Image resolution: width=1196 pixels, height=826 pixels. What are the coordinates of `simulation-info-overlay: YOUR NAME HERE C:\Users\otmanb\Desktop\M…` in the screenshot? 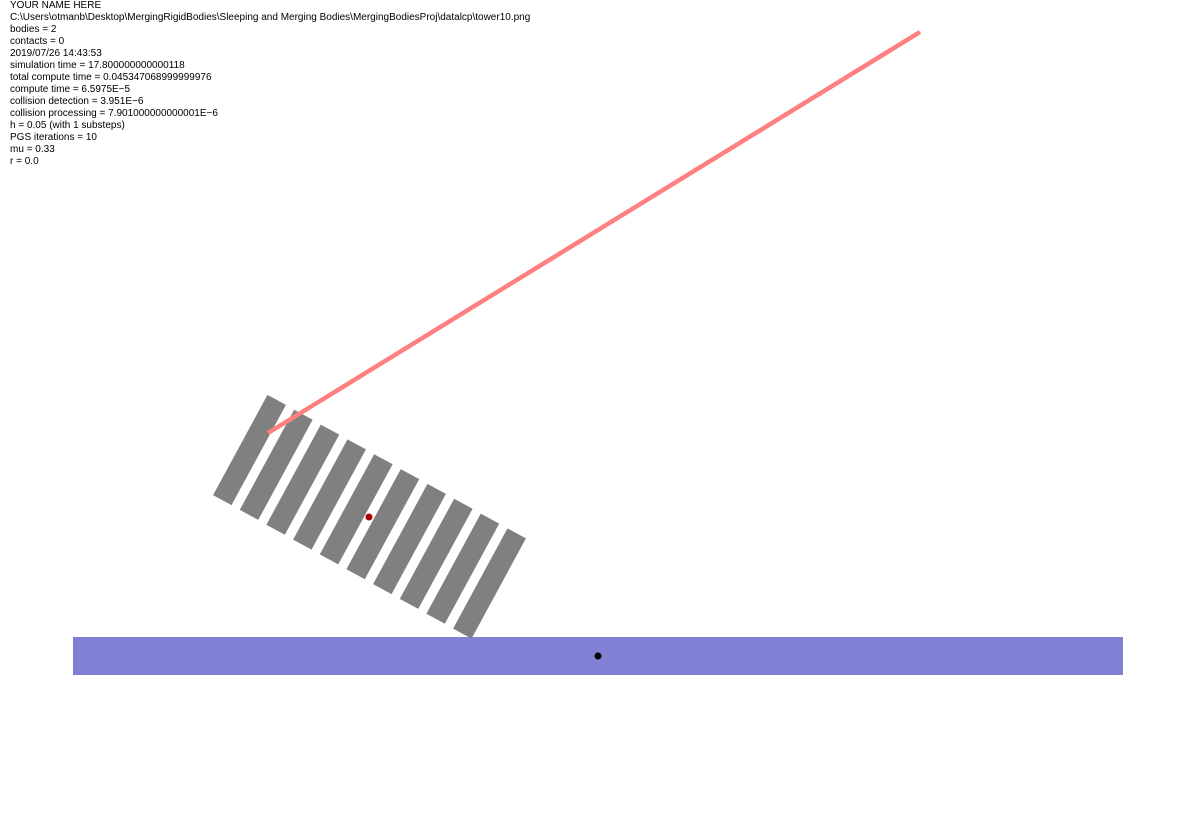 It's located at (270, 84).